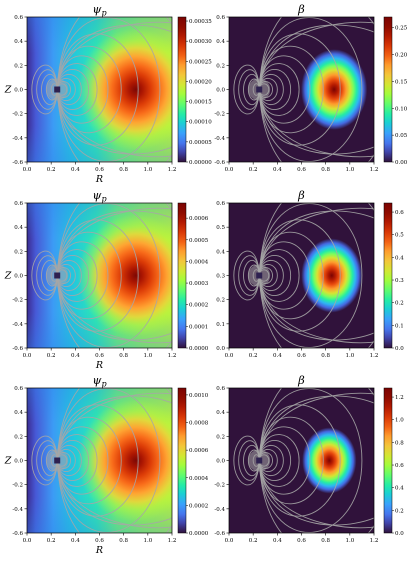 The width and height of the screenshot is (413, 561). What do you see at coordinates (200, 103) in the screenshot?
I see `colorbar-tick-label: 0.00015` at bounding box center [200, 103].